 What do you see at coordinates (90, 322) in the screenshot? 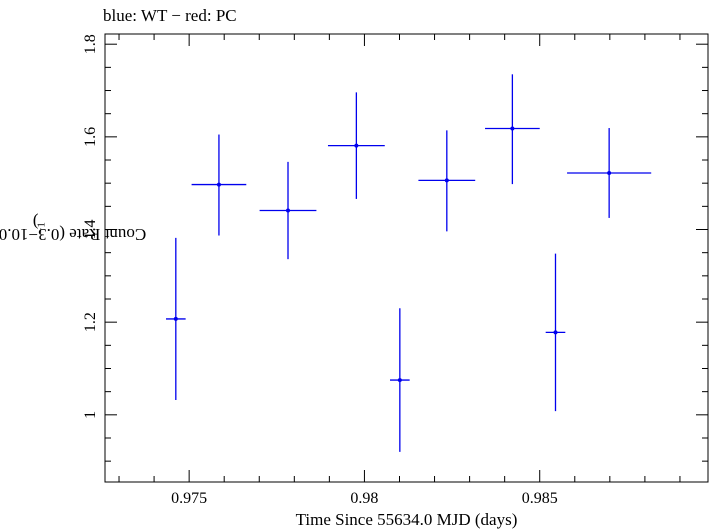
I see `y-tick-label: 1.2` at bounding box center [90, 322].